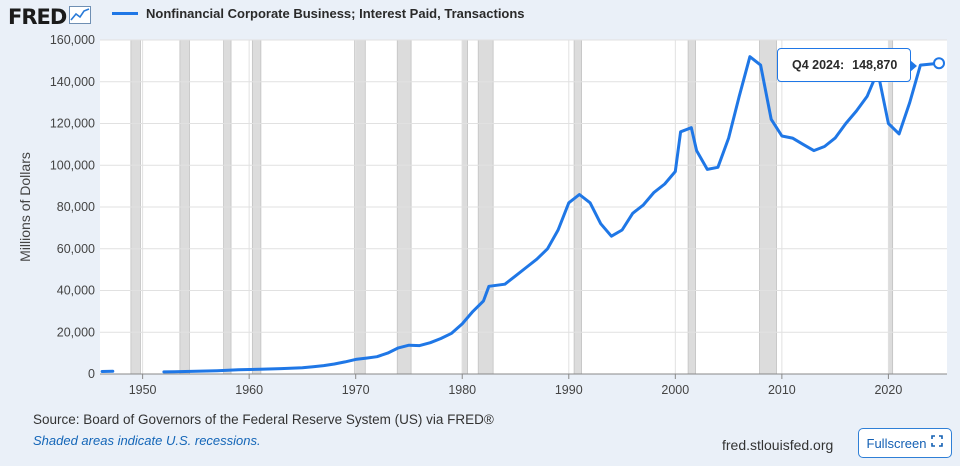 The height and width of the screenshot is (466, 960). I want to click on tooltip-period: Q4 2024:, so click(818, 65).